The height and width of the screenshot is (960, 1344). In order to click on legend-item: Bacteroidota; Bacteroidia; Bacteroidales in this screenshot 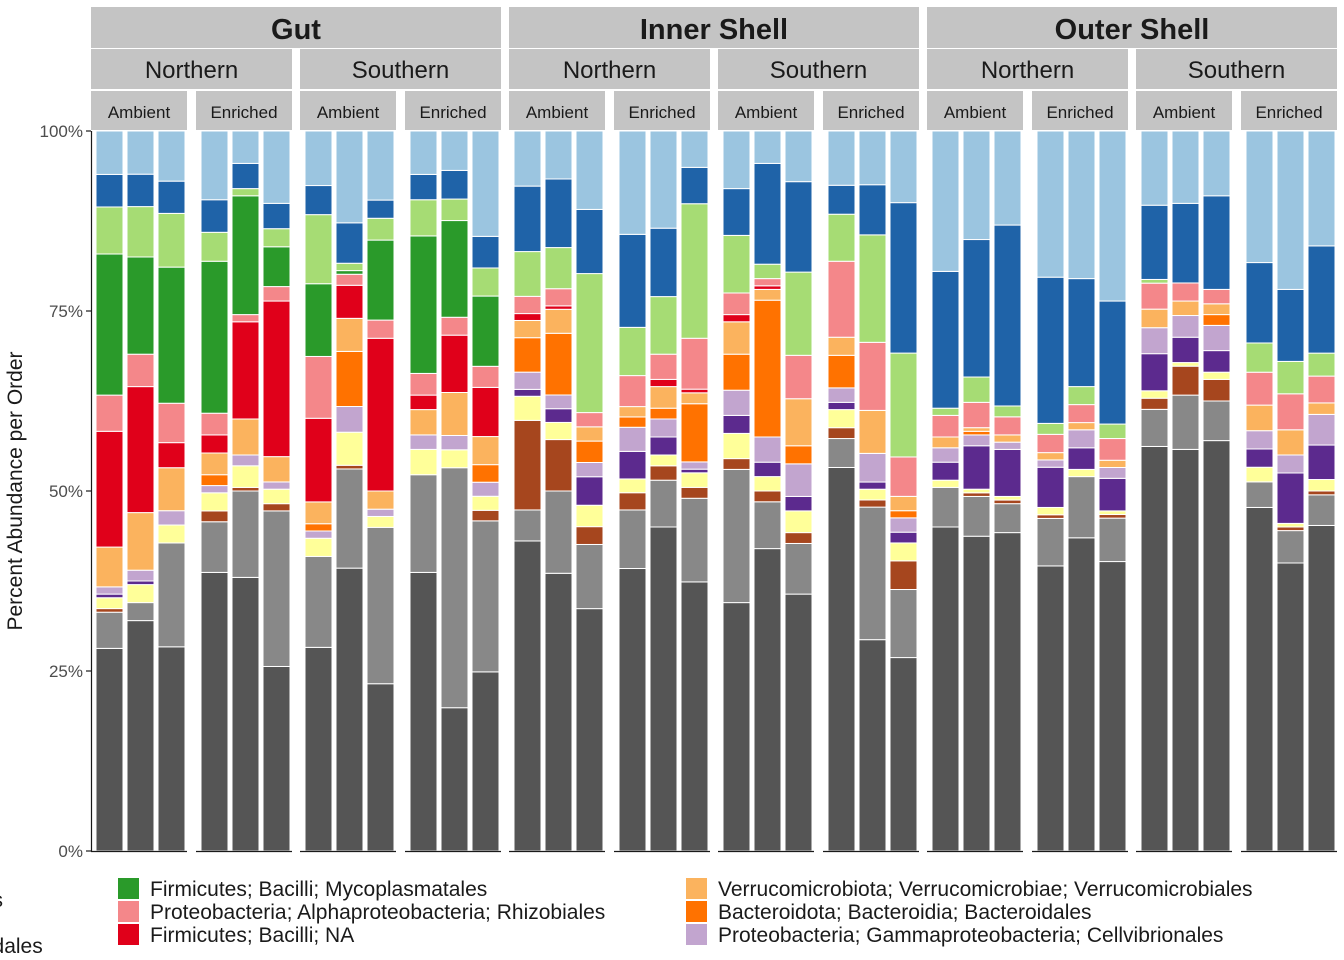, I will do `click(889, 912)`.